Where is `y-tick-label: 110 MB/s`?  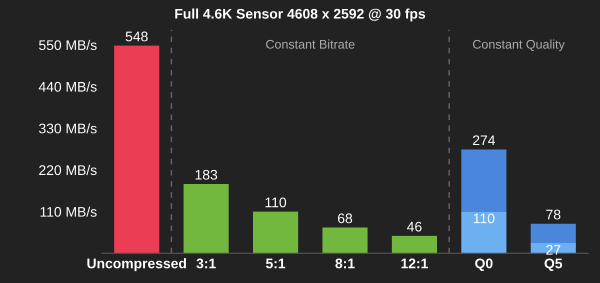 y-tick-label: 110 MB/s is located at coordinates (68, 211).